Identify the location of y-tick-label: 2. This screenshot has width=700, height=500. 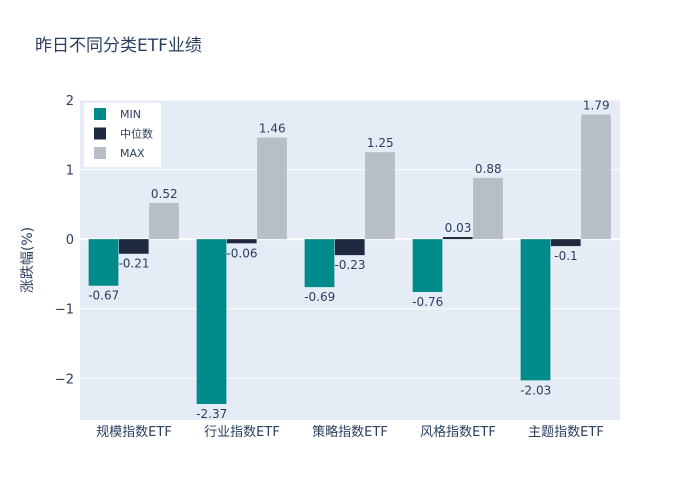
(70, 101).